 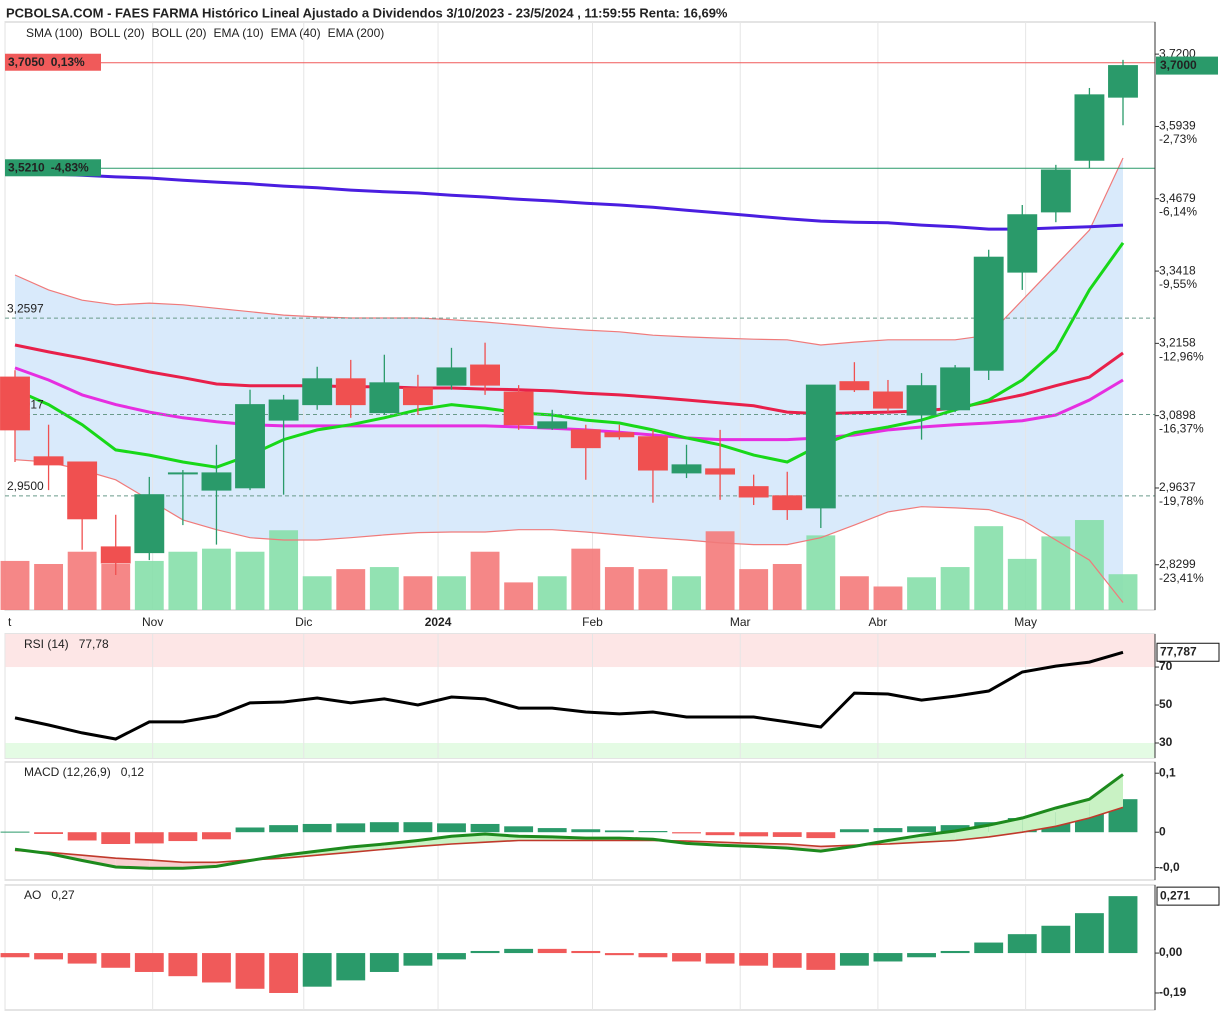 I want to click on x-tick-label: t, so click(x=10, y=622).